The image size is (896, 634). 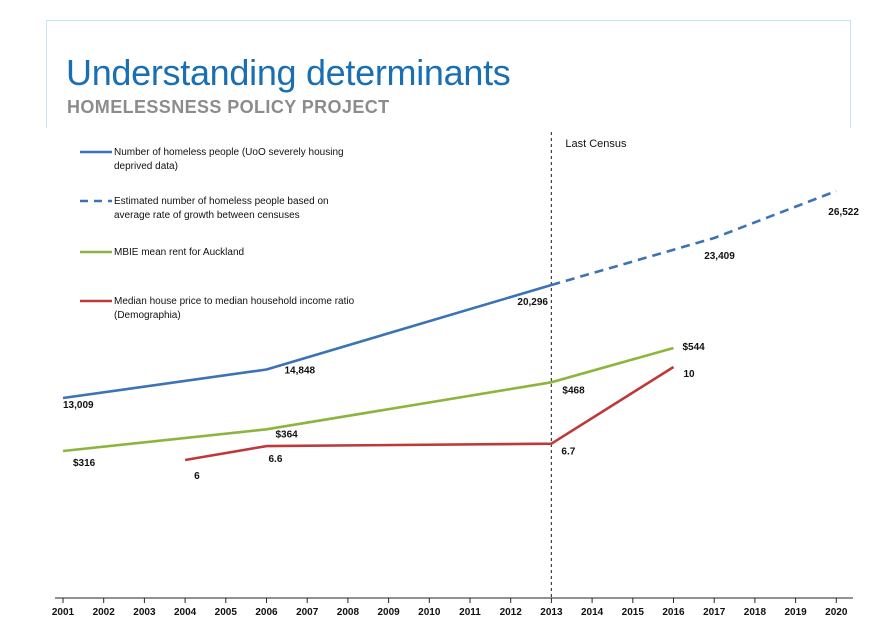 I want to click on x-tick-label: 2011, so click(x=470, y=612).